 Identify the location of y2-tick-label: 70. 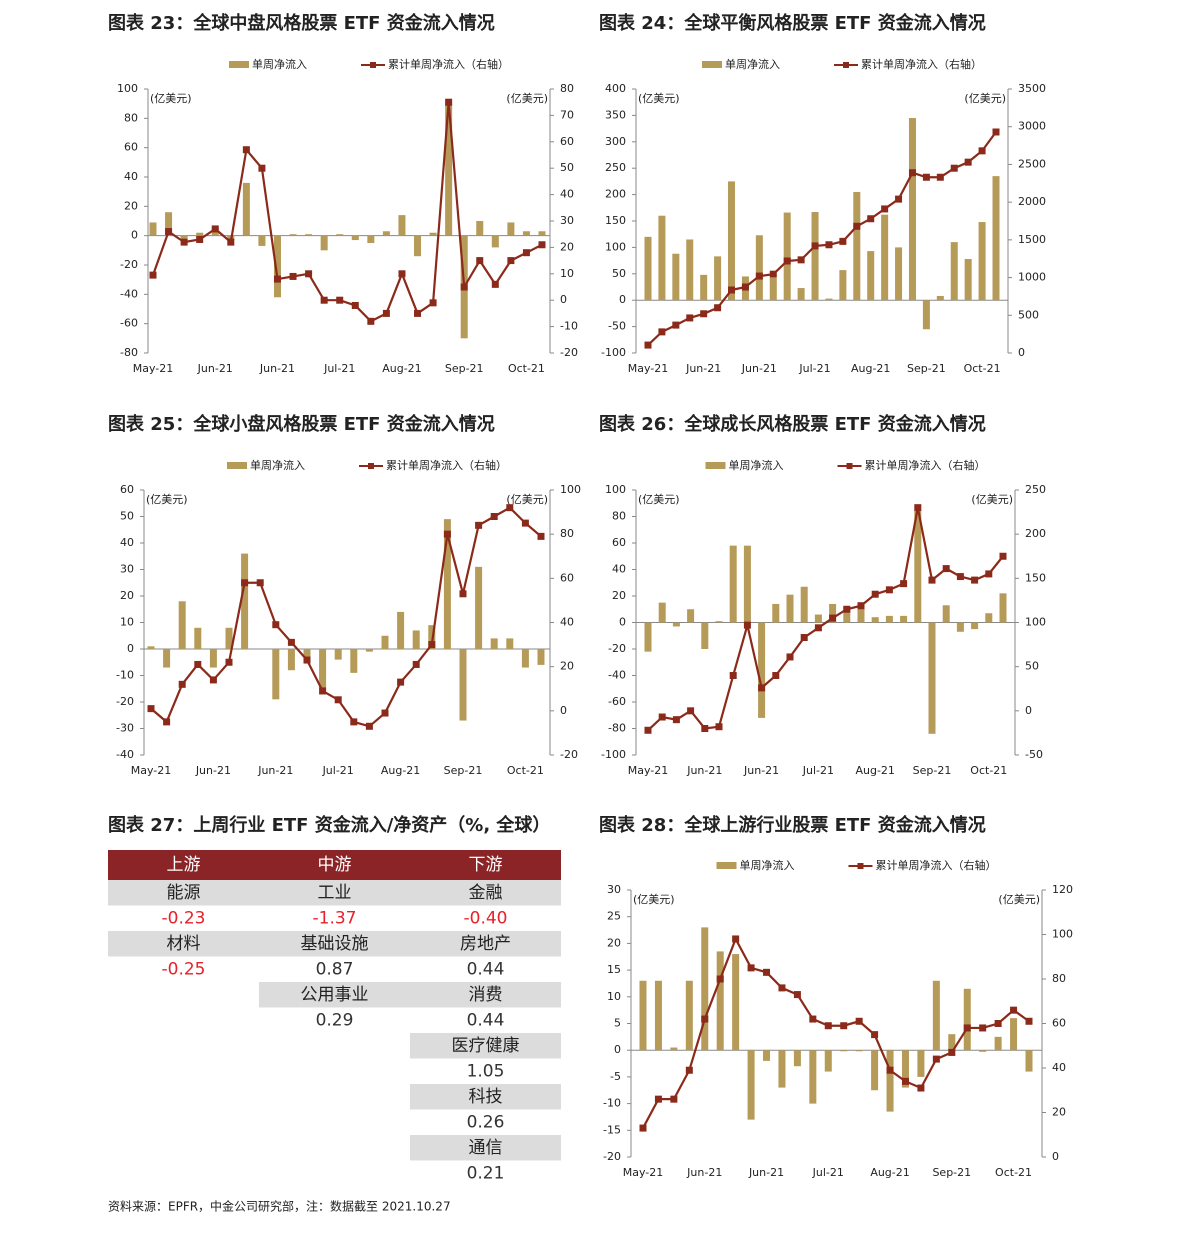
(567, 114).